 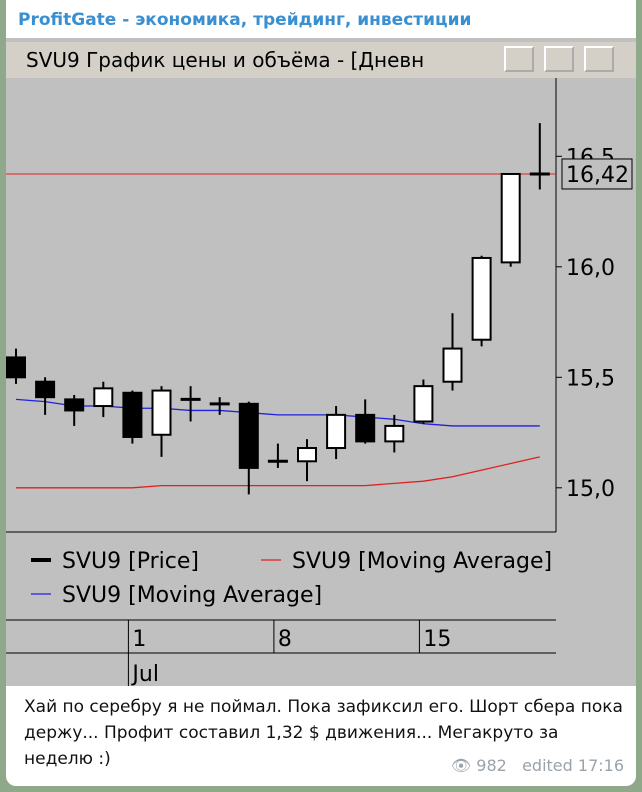 What do you see at coordinates (519, 59) in the screenshot?
I see `minimize-button` at bounding box center [519, 59].